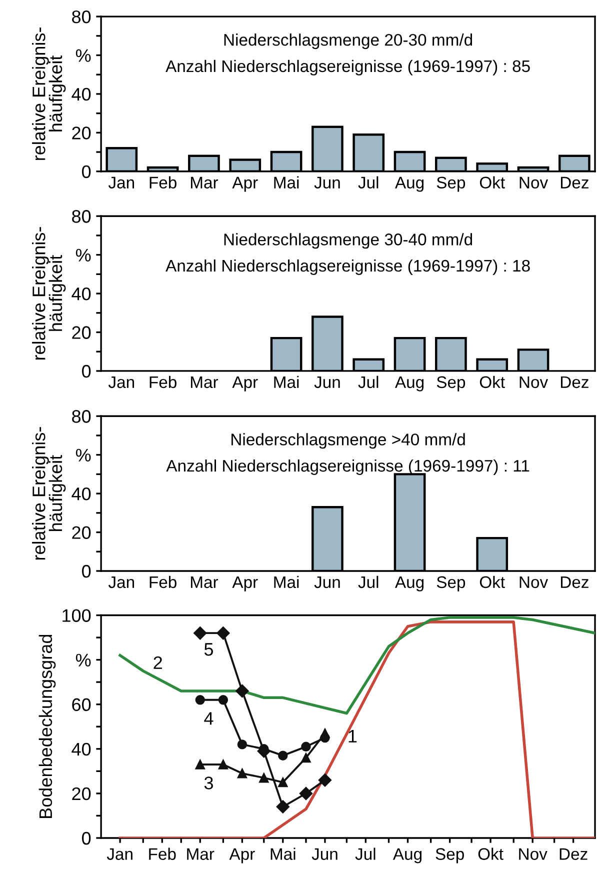  Describe the element at coordinates (158, 662) in the screenshot. I see `series-label: 2` at that location.